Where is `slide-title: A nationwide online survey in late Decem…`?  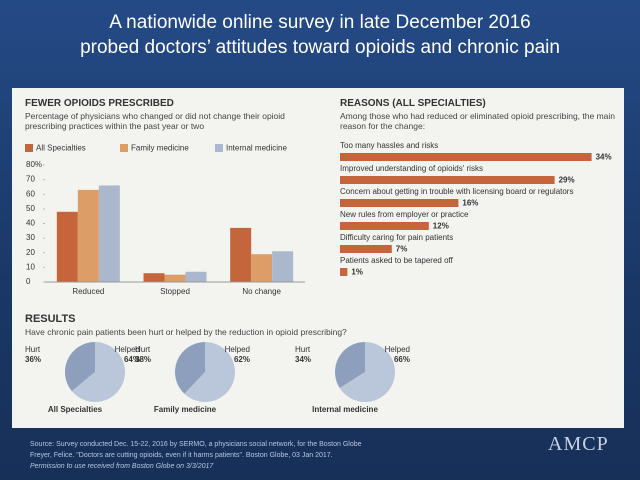
slide-title: A nationwide online survey in late Decem… is located at coordinates (320, 22).